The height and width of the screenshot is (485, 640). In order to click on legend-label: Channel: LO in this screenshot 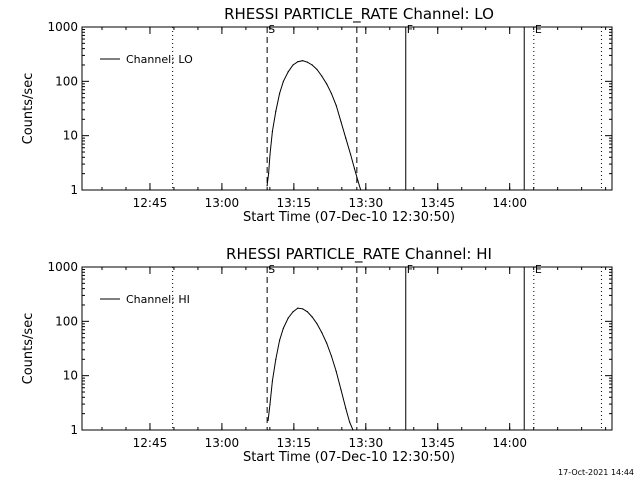, I will do `click(159, 59)`.